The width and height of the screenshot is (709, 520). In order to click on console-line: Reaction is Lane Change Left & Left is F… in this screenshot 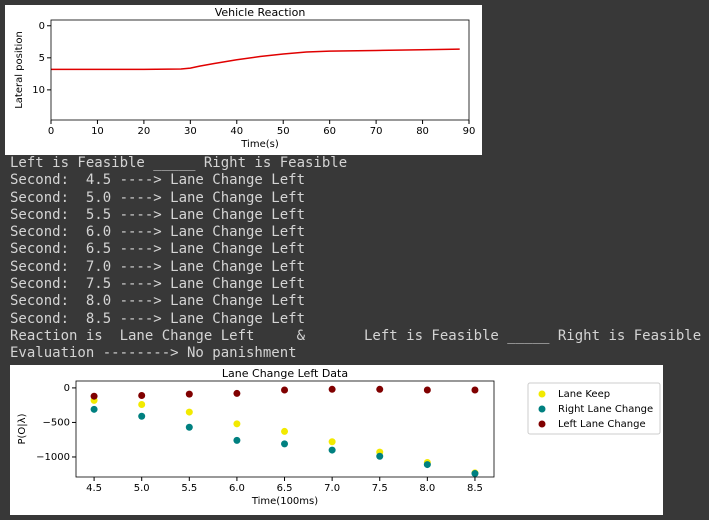, I will do `click(356, 335)`.